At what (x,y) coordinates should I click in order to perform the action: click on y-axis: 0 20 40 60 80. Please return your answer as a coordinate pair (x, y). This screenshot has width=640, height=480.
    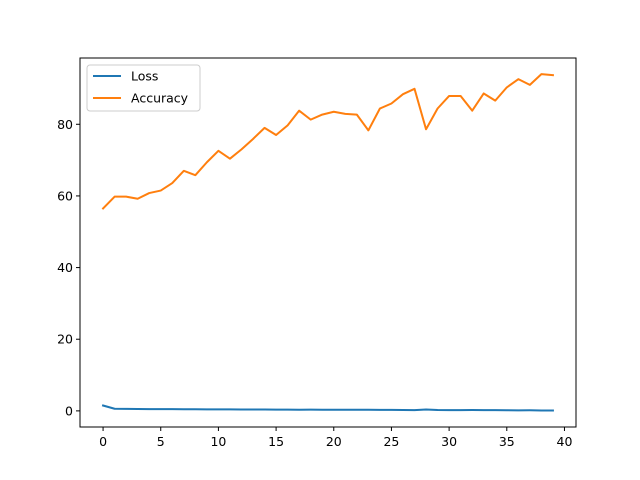
    Looking at the image, I should click on (68, 267).